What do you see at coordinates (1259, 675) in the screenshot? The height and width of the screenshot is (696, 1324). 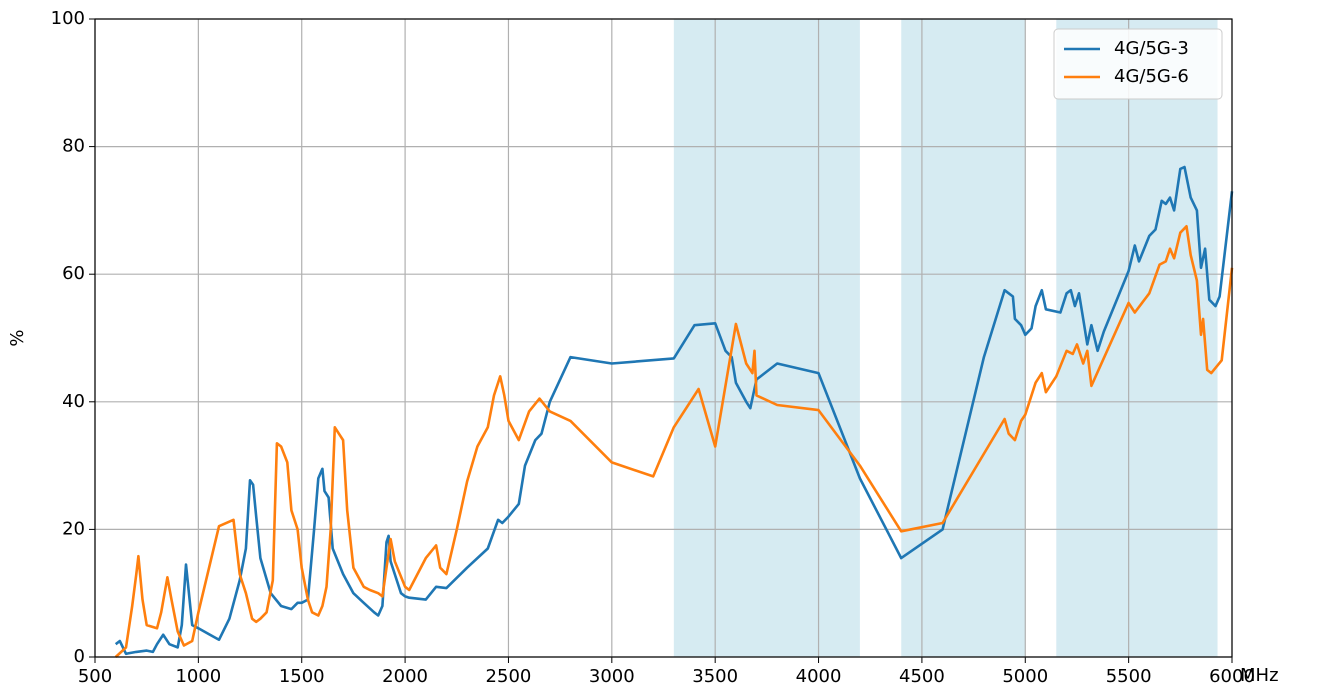 I see `x-axis-label: MHz` at bounding box center [1259, 675].